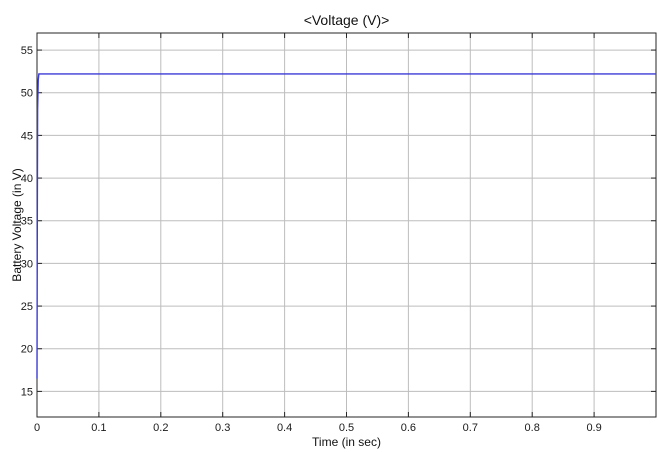 This screenshot has height=452, width=658. What do you see at coordinates (27, 392) in the screenshot?
I see `y-tick-label: 15` at bounding box center [27, 392].